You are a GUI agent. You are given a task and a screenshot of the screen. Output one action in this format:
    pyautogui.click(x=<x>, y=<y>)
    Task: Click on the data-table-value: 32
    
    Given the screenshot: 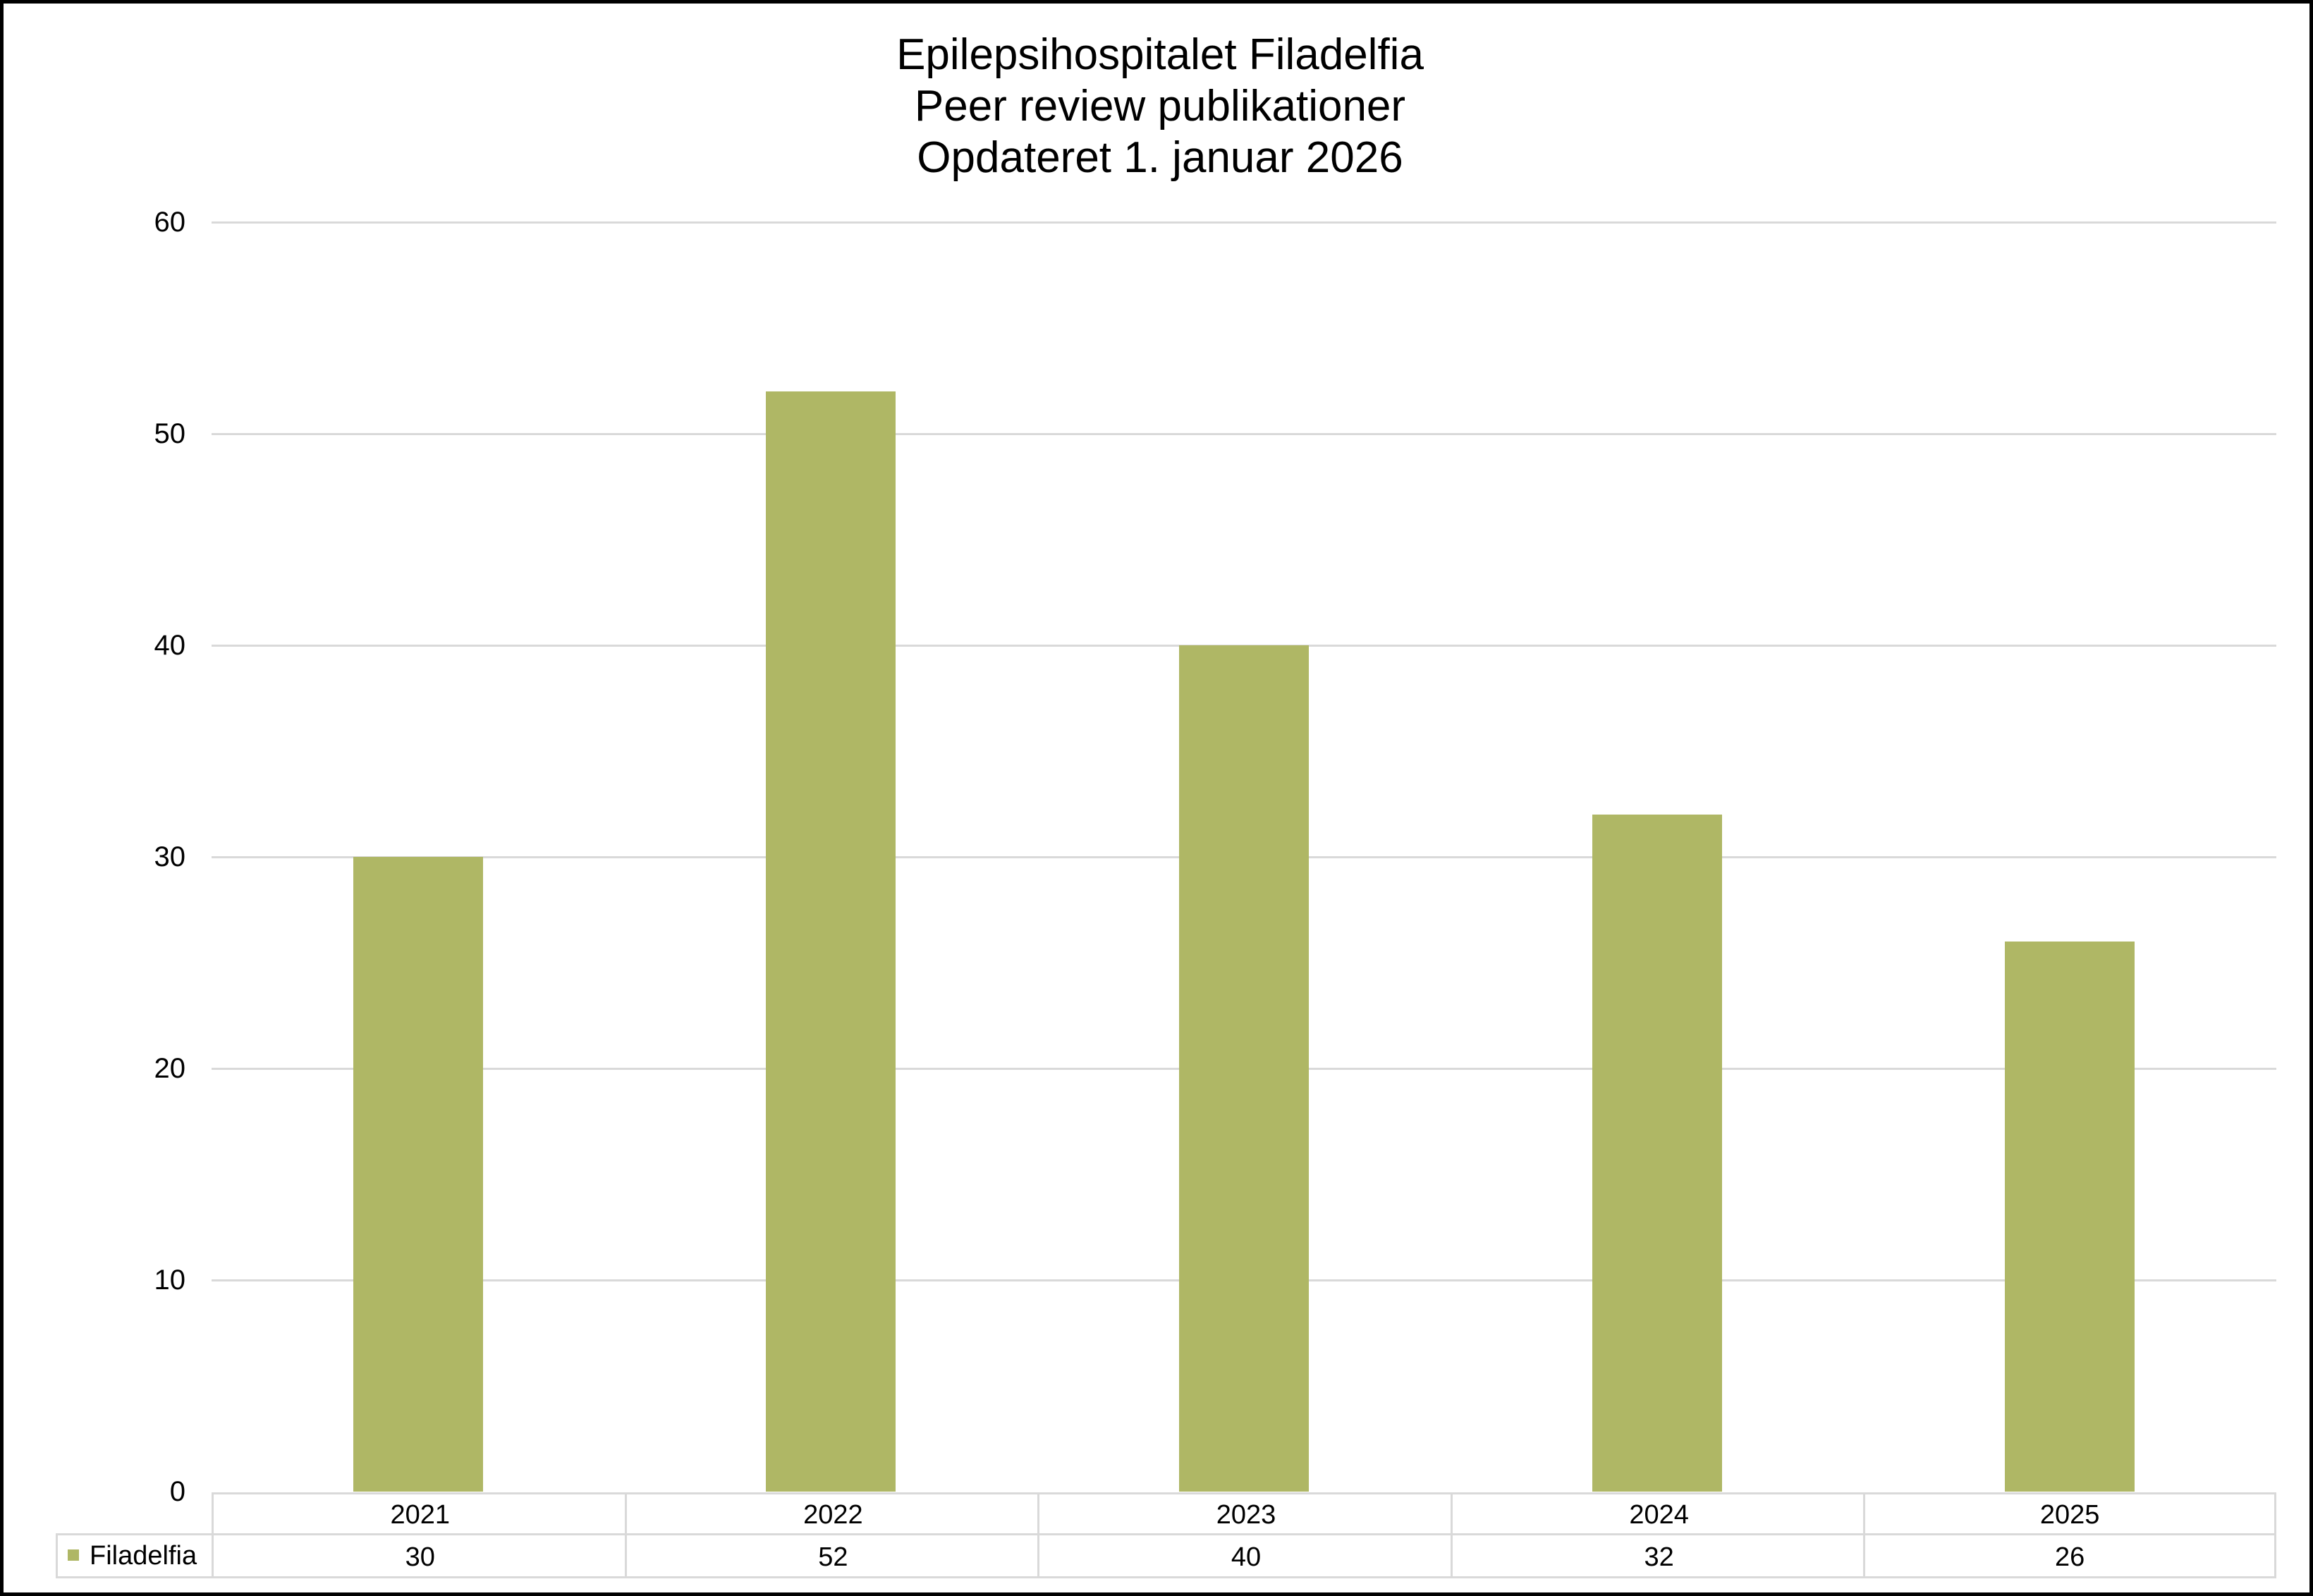 What is the action you would take?
    pyautogui.click(x=1658, y=1556)
    